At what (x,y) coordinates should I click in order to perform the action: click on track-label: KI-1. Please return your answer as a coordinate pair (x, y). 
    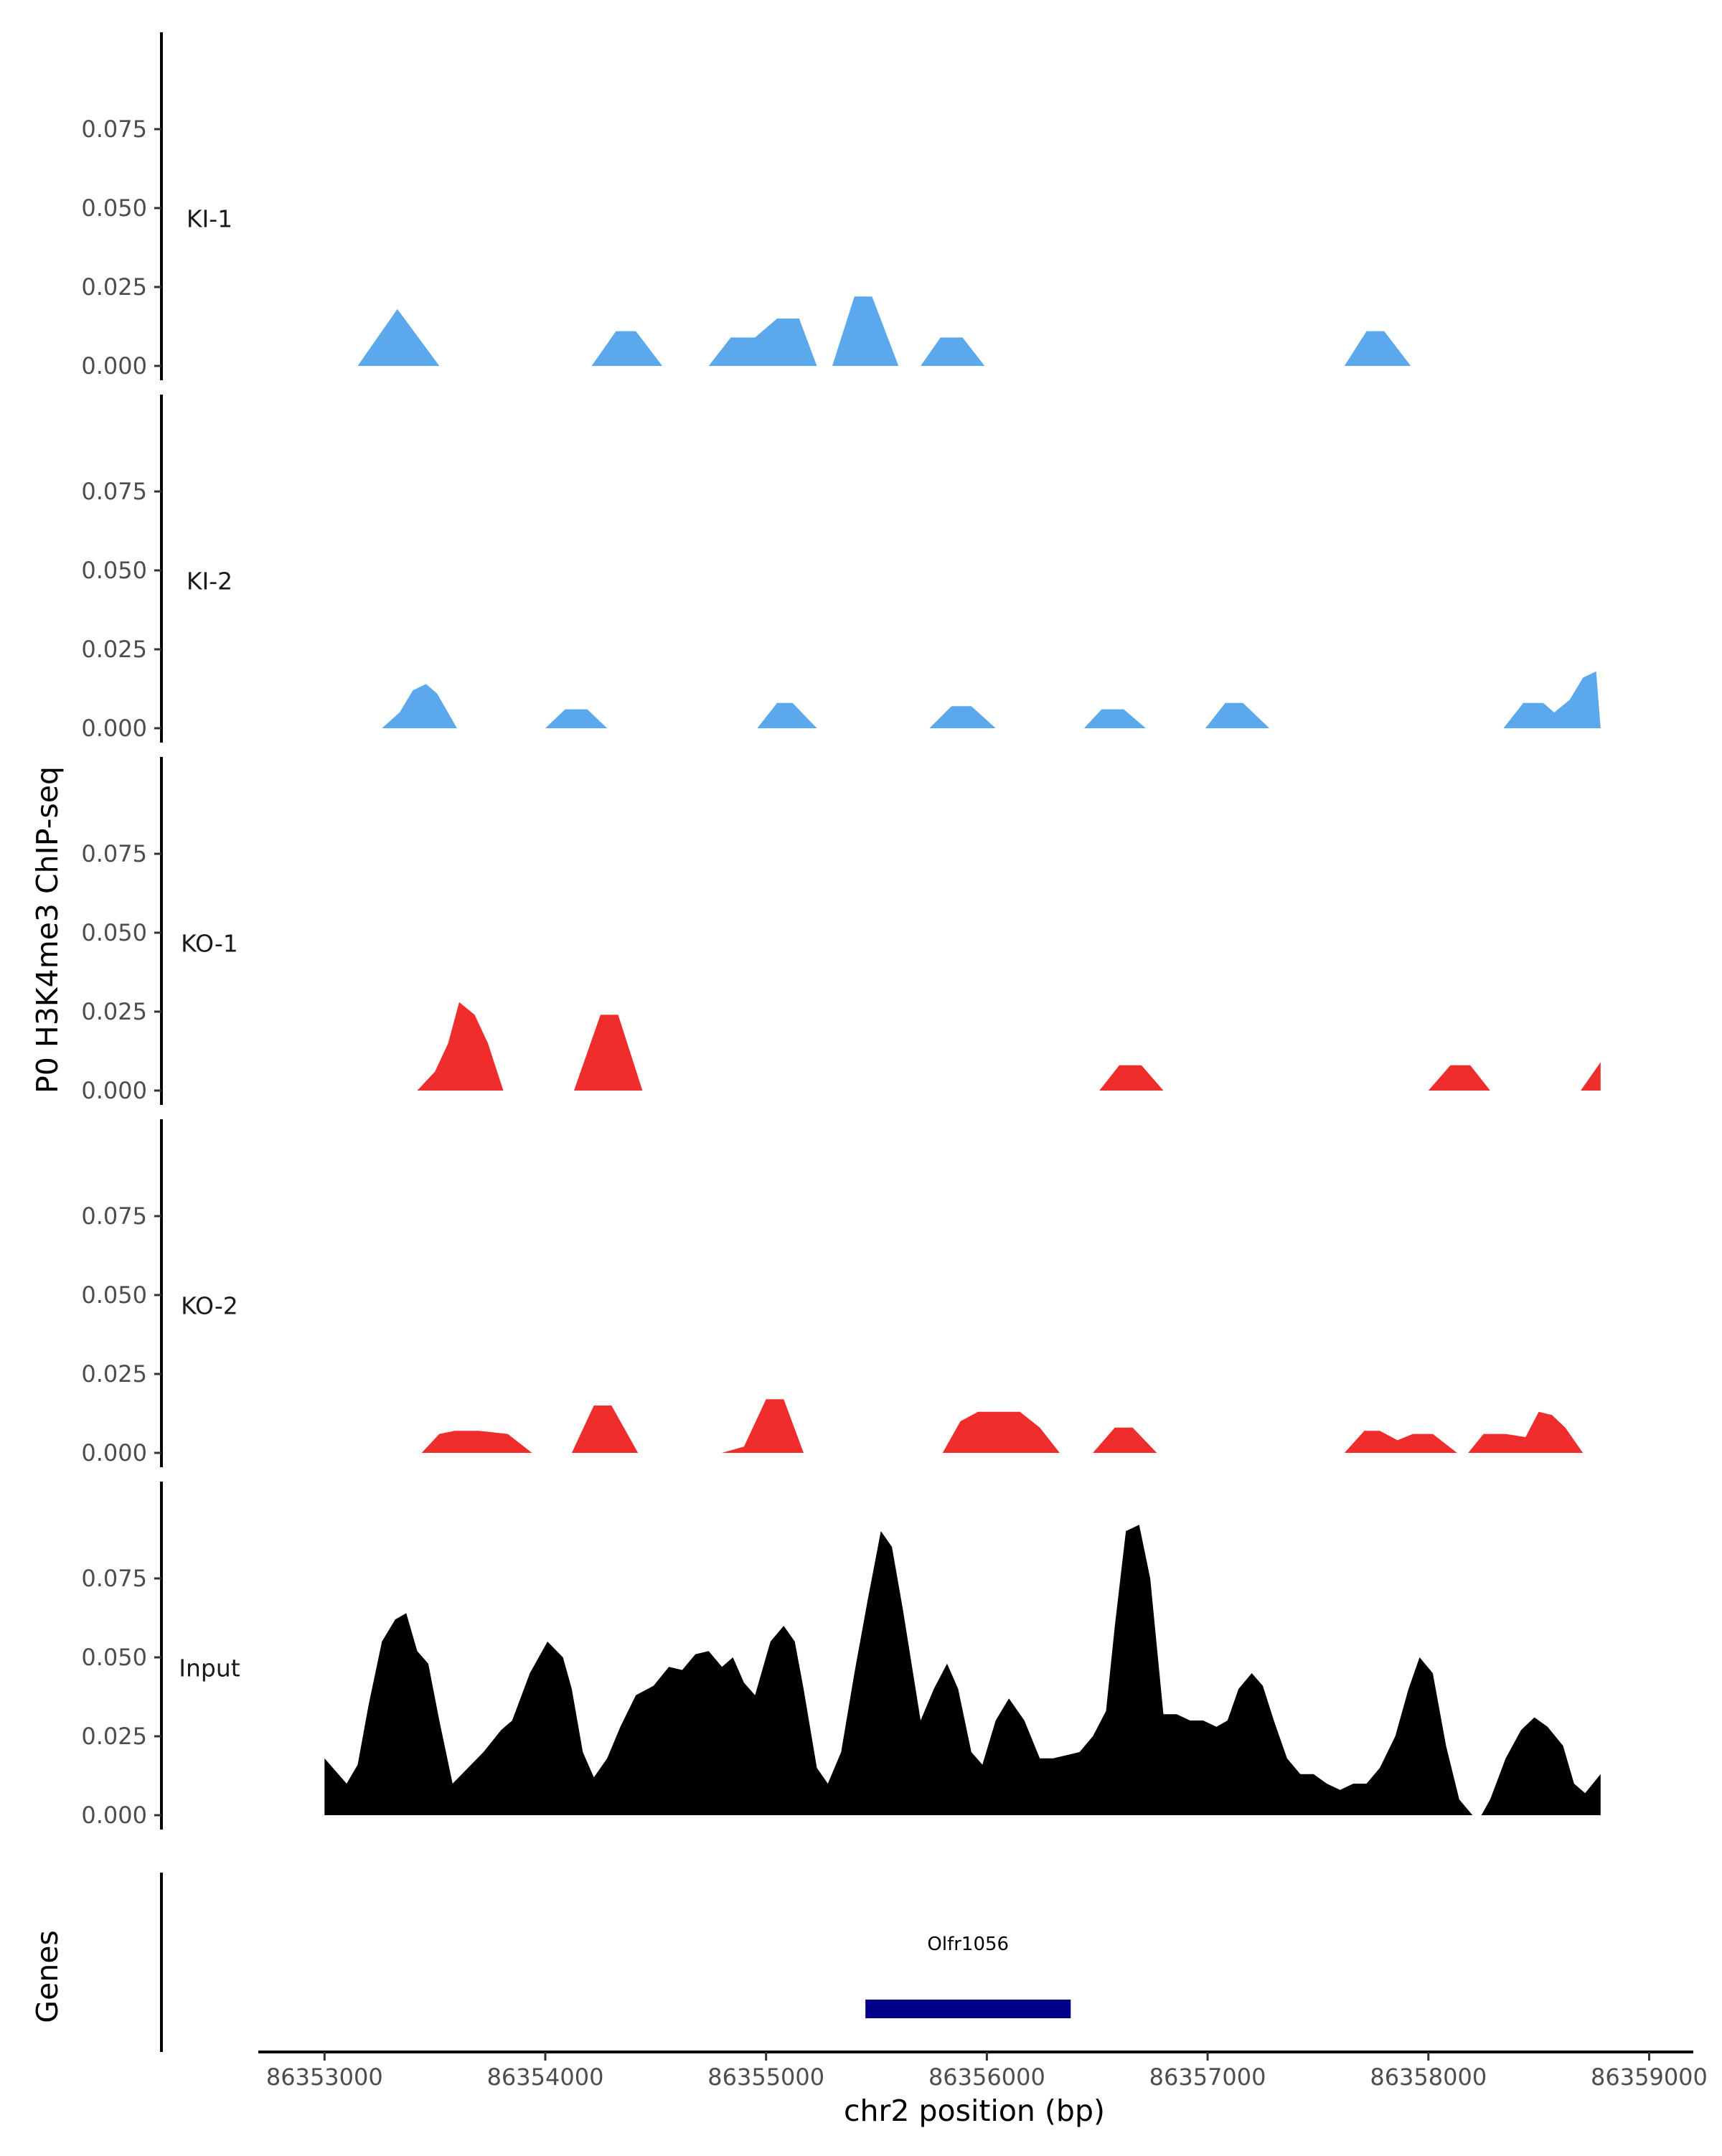
    Looking at the image, I should click on (209, 218).